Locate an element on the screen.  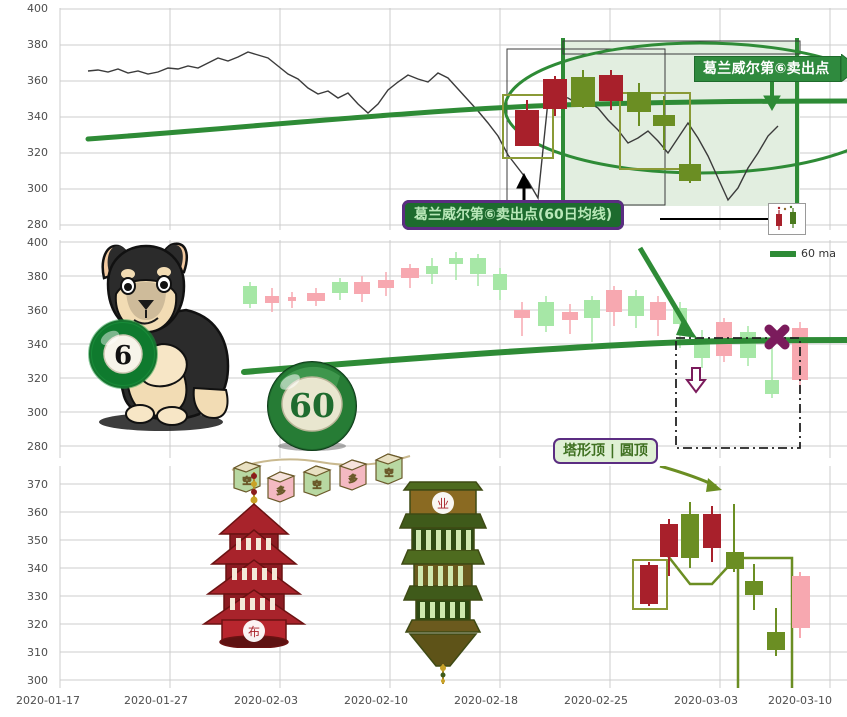
xtick-0: 2020-01-17 is located at coordinates (48, 700).